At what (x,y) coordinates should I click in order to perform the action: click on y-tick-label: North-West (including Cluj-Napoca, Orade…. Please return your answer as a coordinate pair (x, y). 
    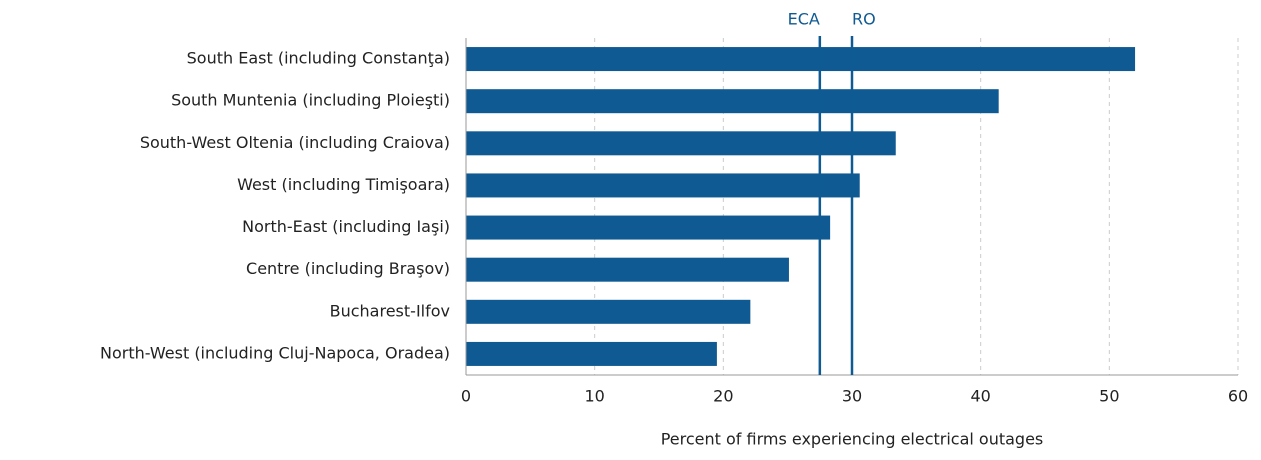
    Looking at the image, I should click on (275, 352).